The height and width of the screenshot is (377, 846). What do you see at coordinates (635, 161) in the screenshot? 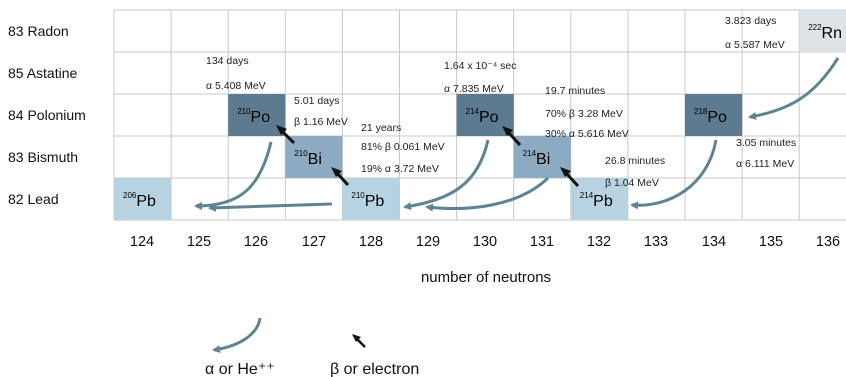
I see `pb214-halflife: 26.8 minutes` at bounding box center [635, 161].